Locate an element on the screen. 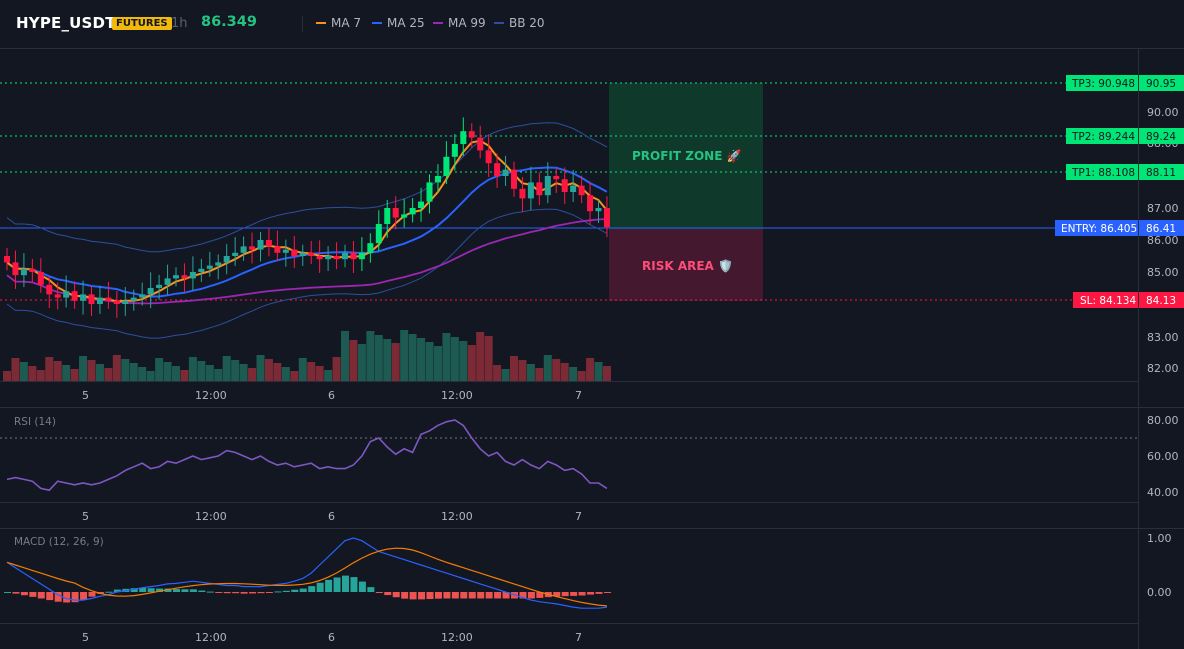 The width and height of the screenshot is (1184, 649). symbol-name: HYPE_USDT is located at coordinates (66, 23).